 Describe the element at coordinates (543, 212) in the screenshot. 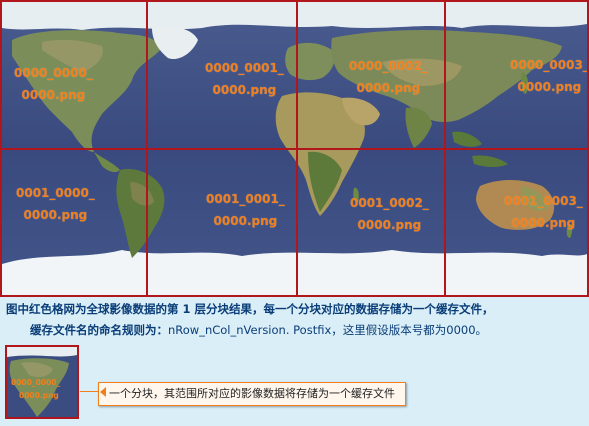

I see `tile-label-0001-0003: 0001_0003_ 0000.png` at that location.